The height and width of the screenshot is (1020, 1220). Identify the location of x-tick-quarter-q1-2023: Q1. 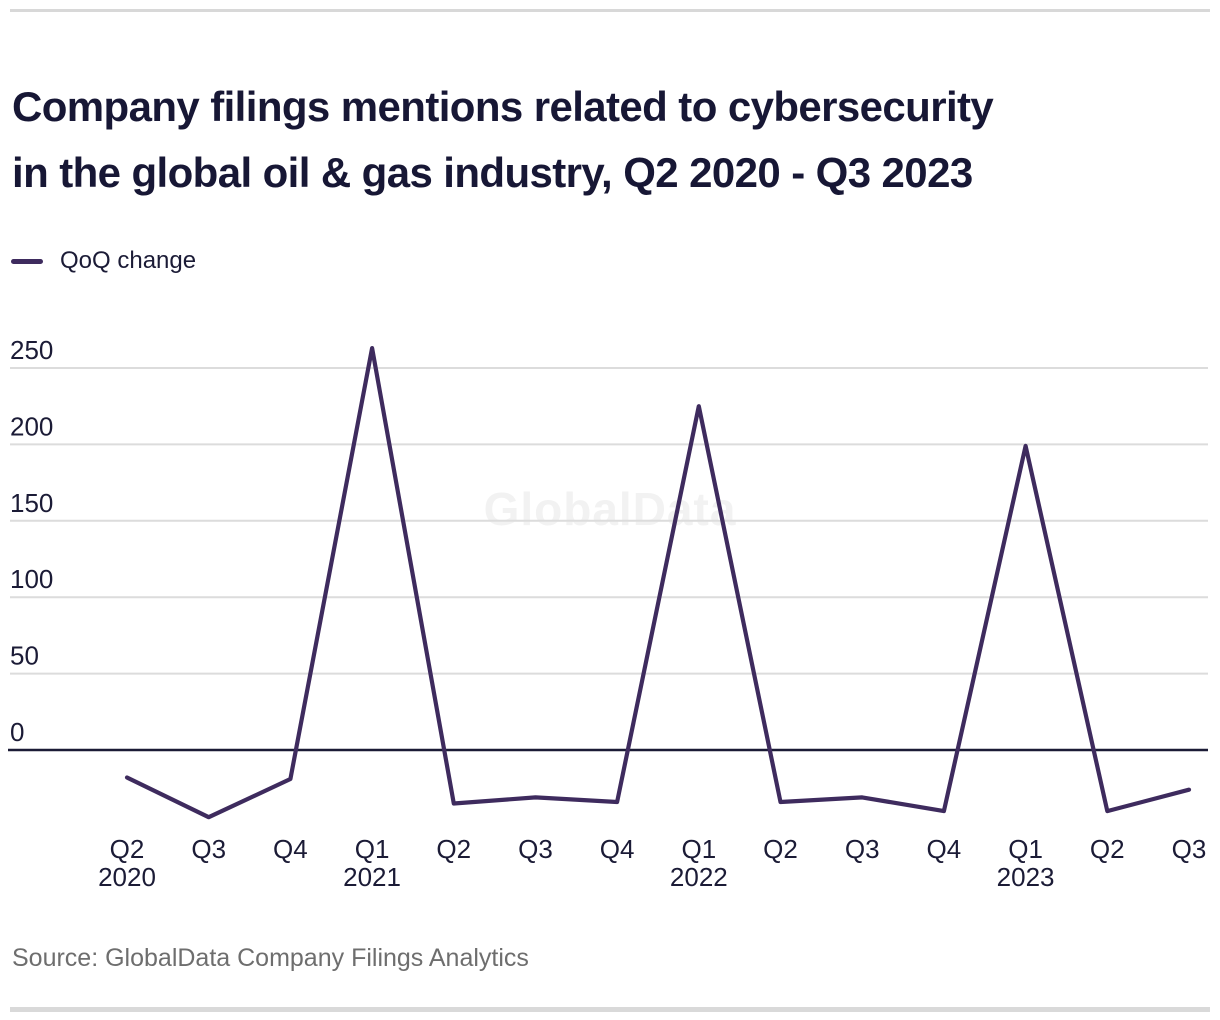
(1025, 849).